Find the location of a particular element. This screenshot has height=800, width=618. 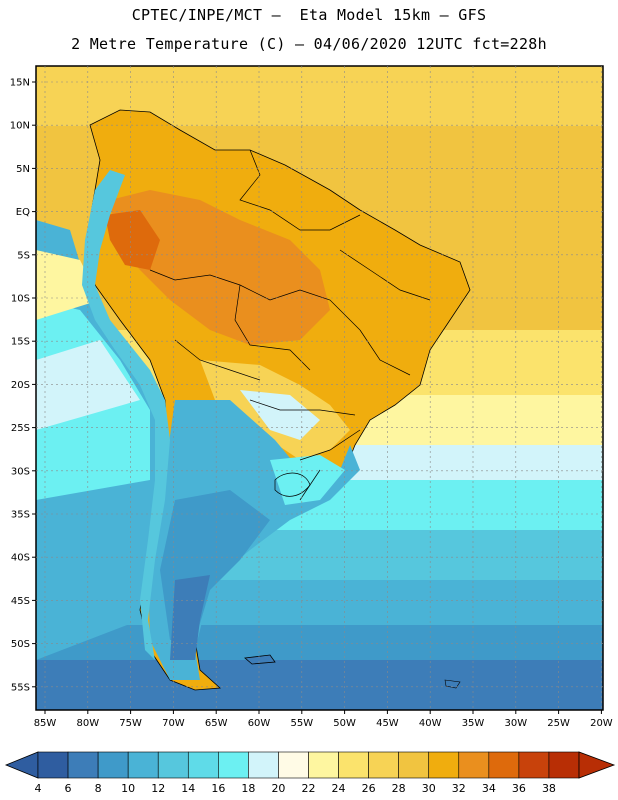

lon-label: 30W is located at coordinates (515, 723).